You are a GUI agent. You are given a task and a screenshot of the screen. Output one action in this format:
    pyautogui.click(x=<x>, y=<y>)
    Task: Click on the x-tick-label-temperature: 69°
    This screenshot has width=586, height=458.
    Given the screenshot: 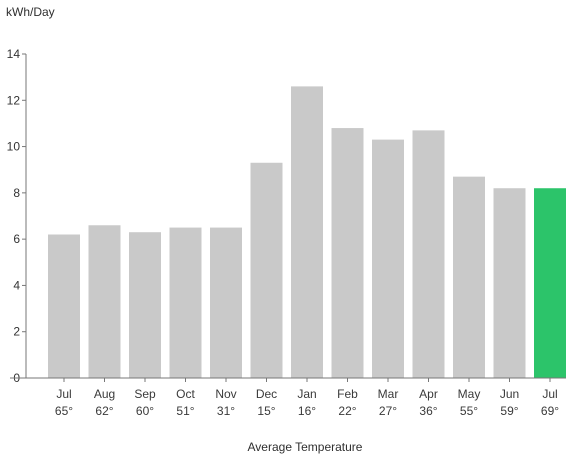 What is the action you would take?
    pyautogui.click(x=550, y=411)
    